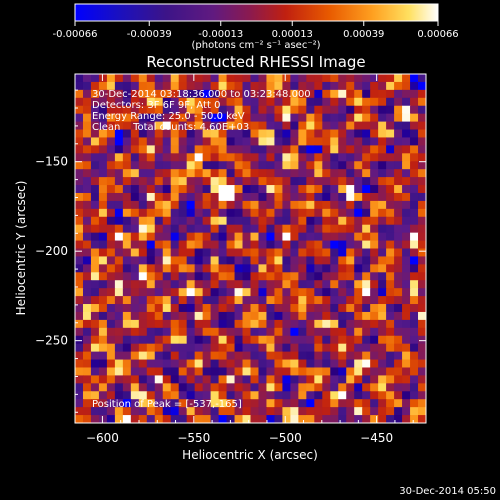  What do you see at coordinates (75, 34) in the screenshot?
I see `colorbar-tick-label: -0.00066` at bounding box center [75, 34].